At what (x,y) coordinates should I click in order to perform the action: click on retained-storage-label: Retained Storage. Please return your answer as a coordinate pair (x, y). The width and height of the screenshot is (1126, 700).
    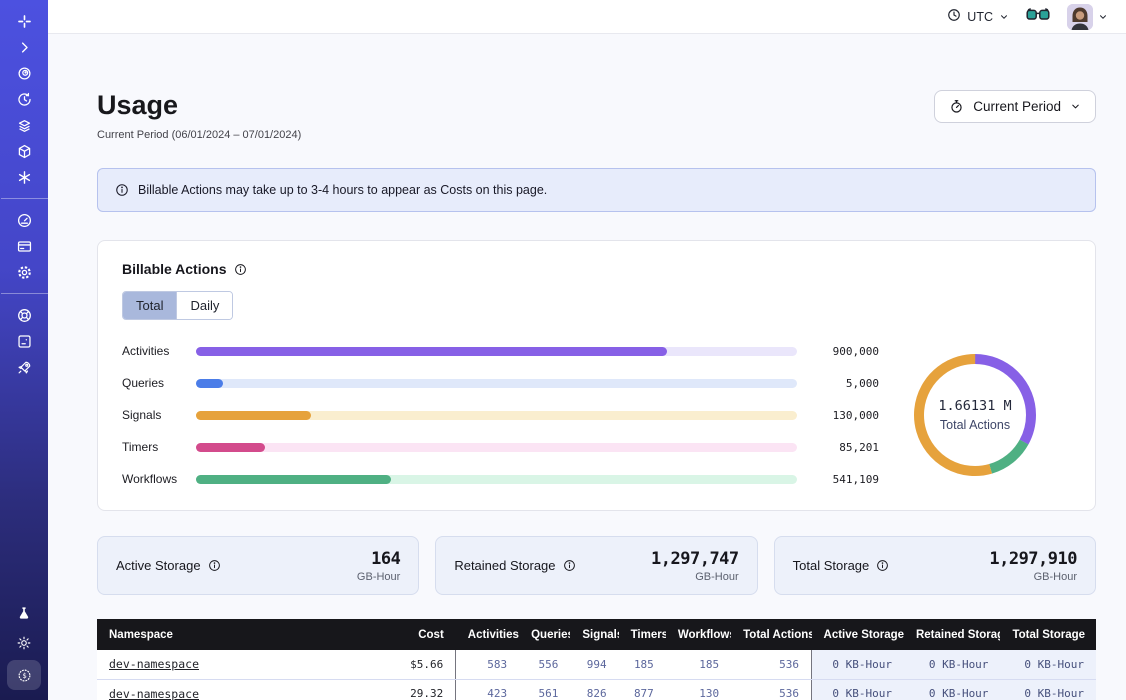
    Looking at the image, I should click on (505, 565).